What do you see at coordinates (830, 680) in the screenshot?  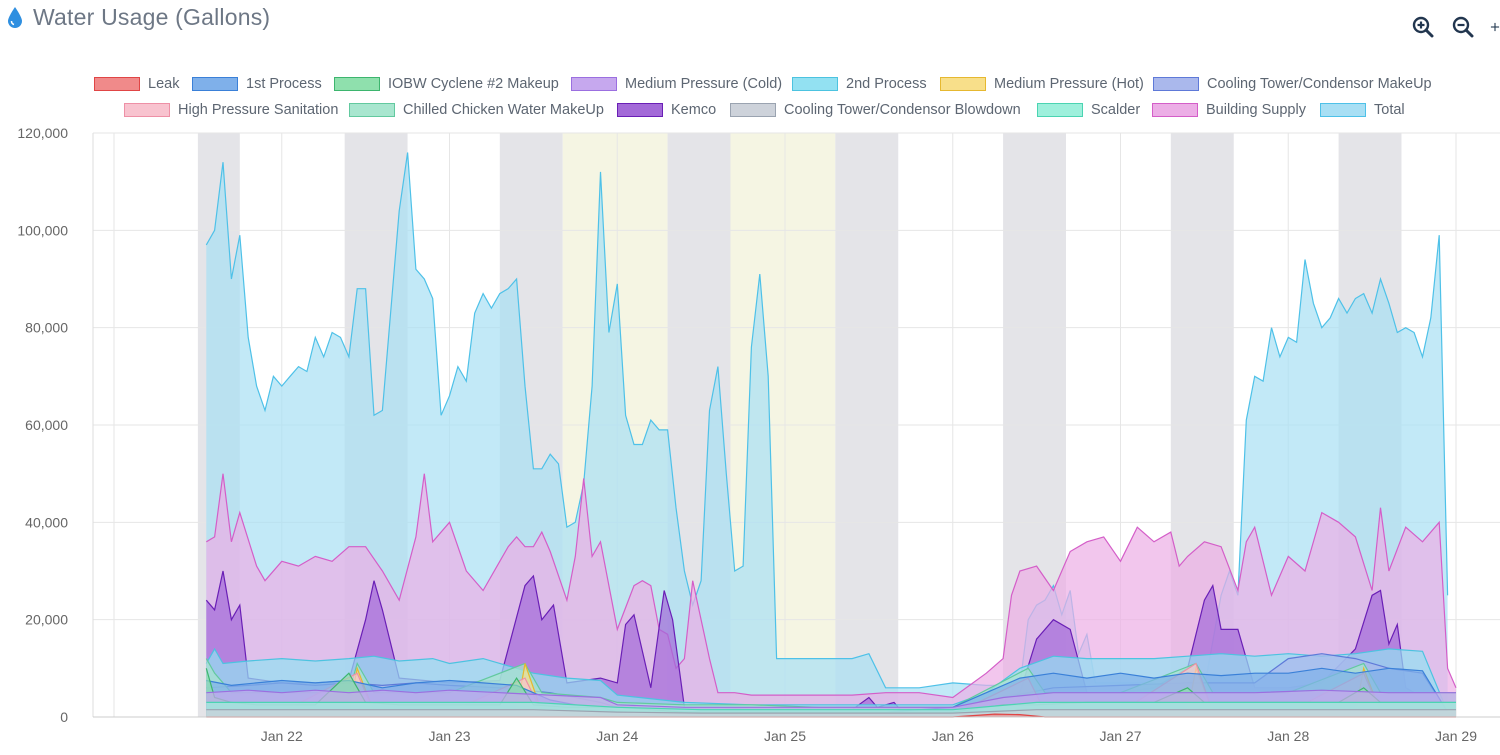 I see `series-line-2nd-process` at bounding box center [830, 680].